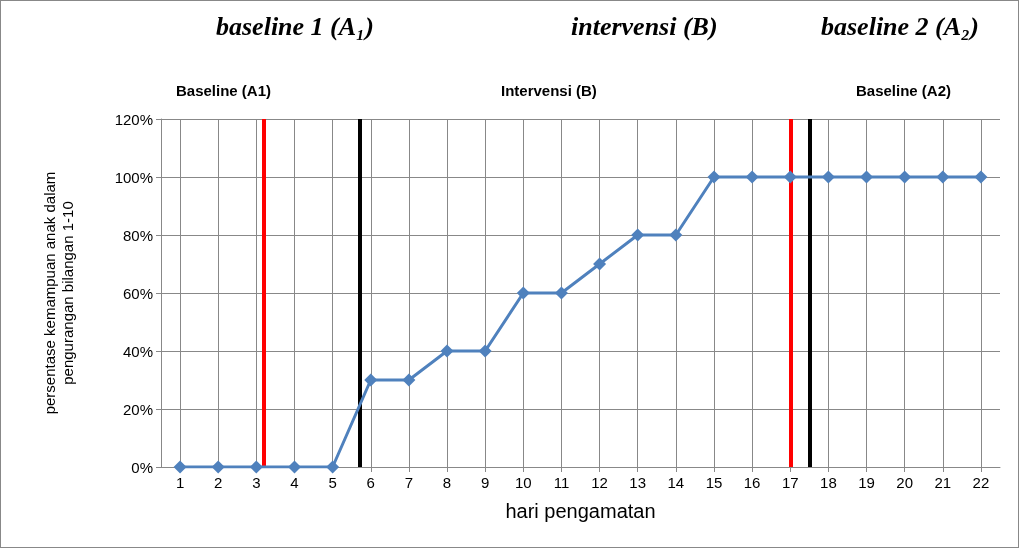 The image size is (1019, 548). What do you see at coordinates (549, 90) in the screenshot?
I see `text: Intervensi (B)` at bounding box center [549, 90].